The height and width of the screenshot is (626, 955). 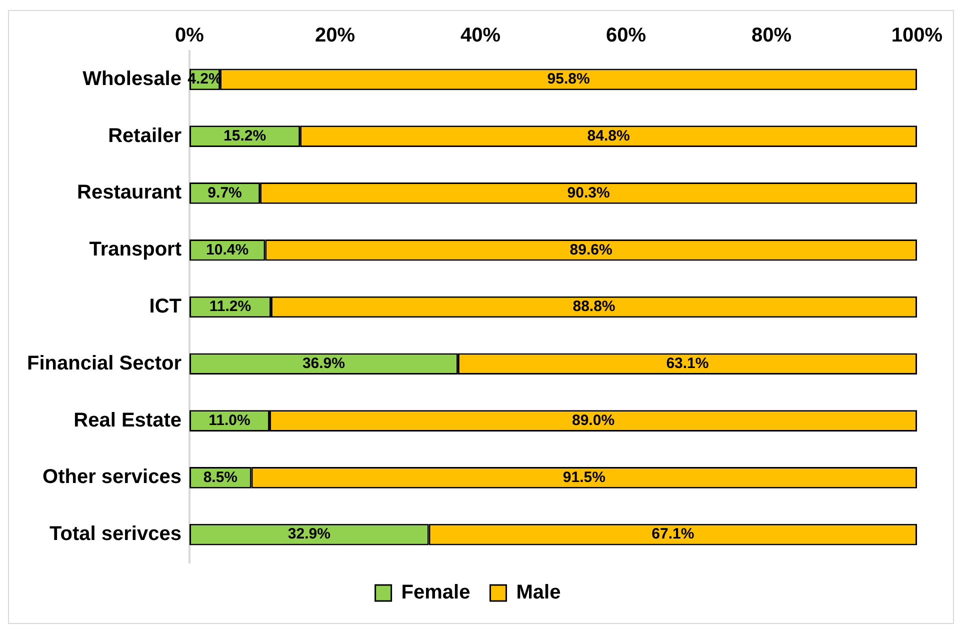 I want to click on data-label: 11.2%, so click(x=230, y=307).